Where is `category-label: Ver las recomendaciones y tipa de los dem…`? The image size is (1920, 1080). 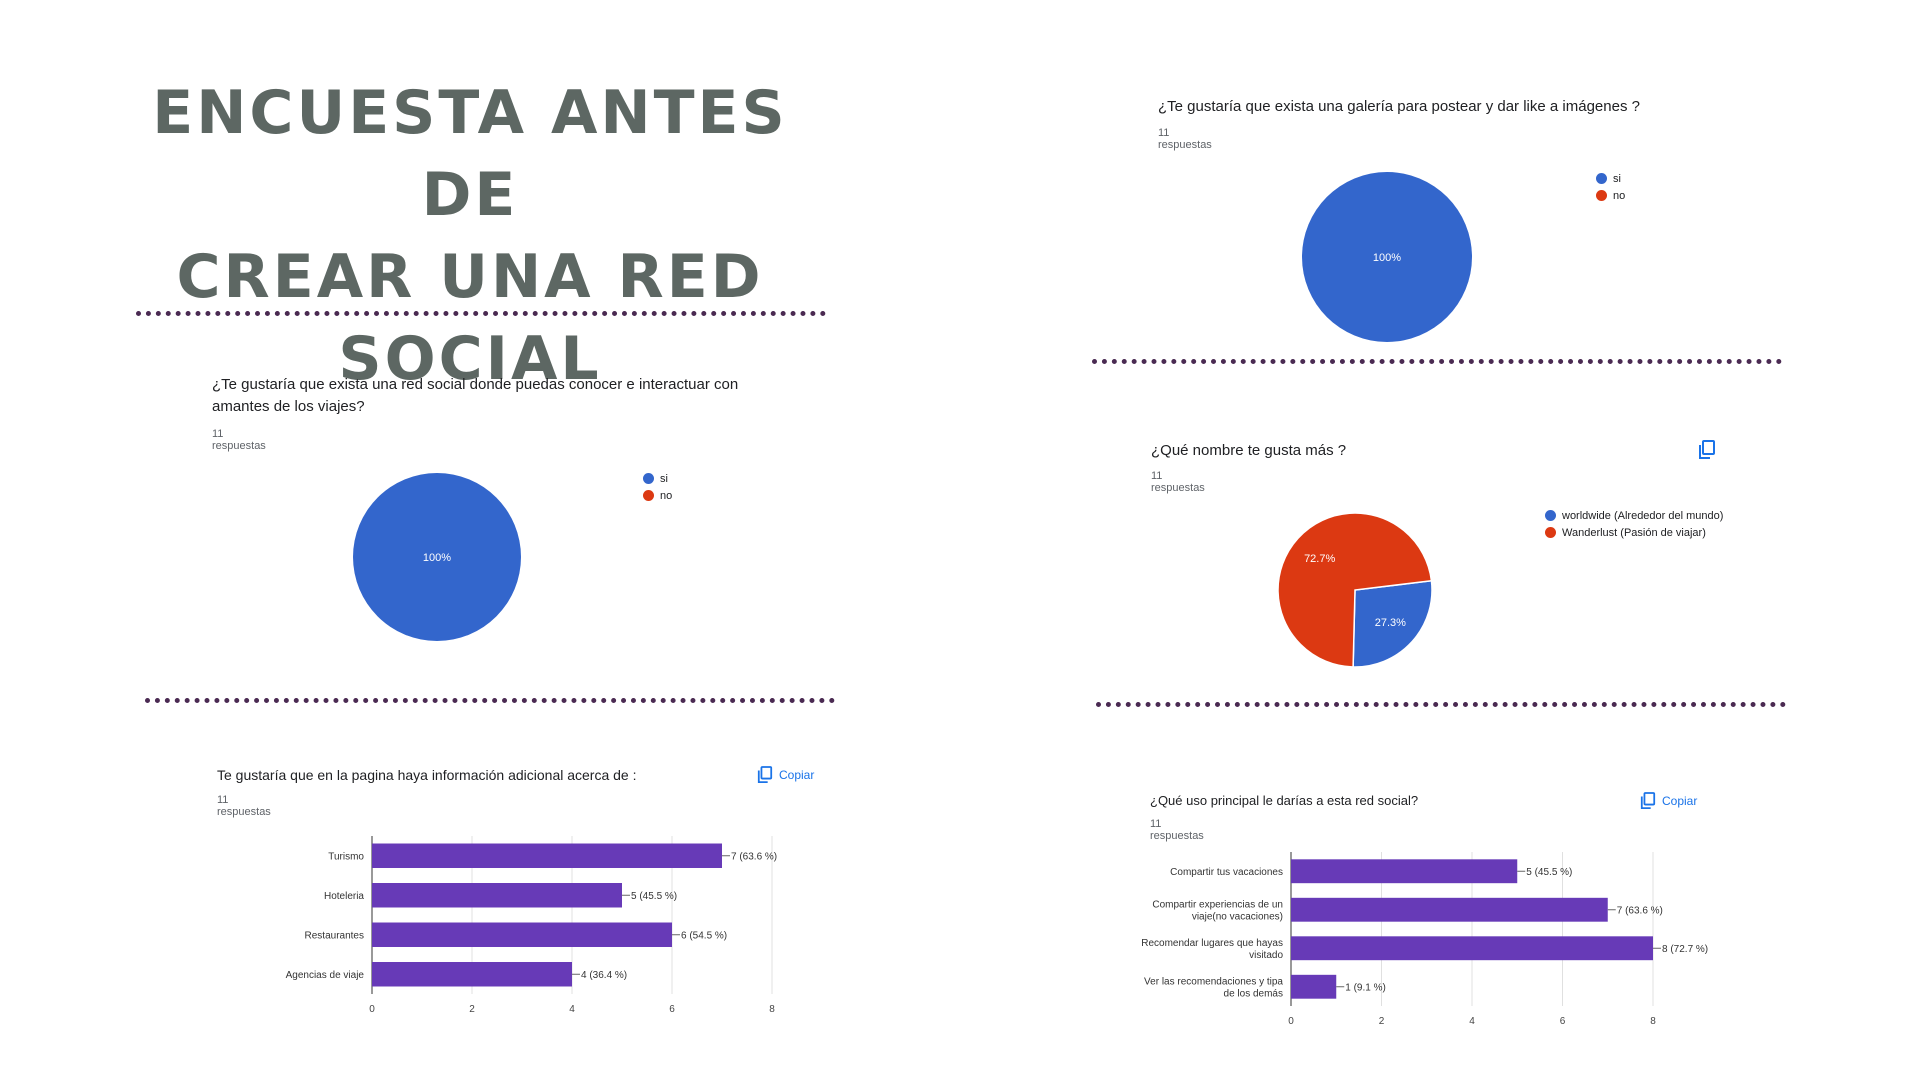 category-label: Ver las recomendaciones y tipa de los dem… is located at coordinates (1213, 987).